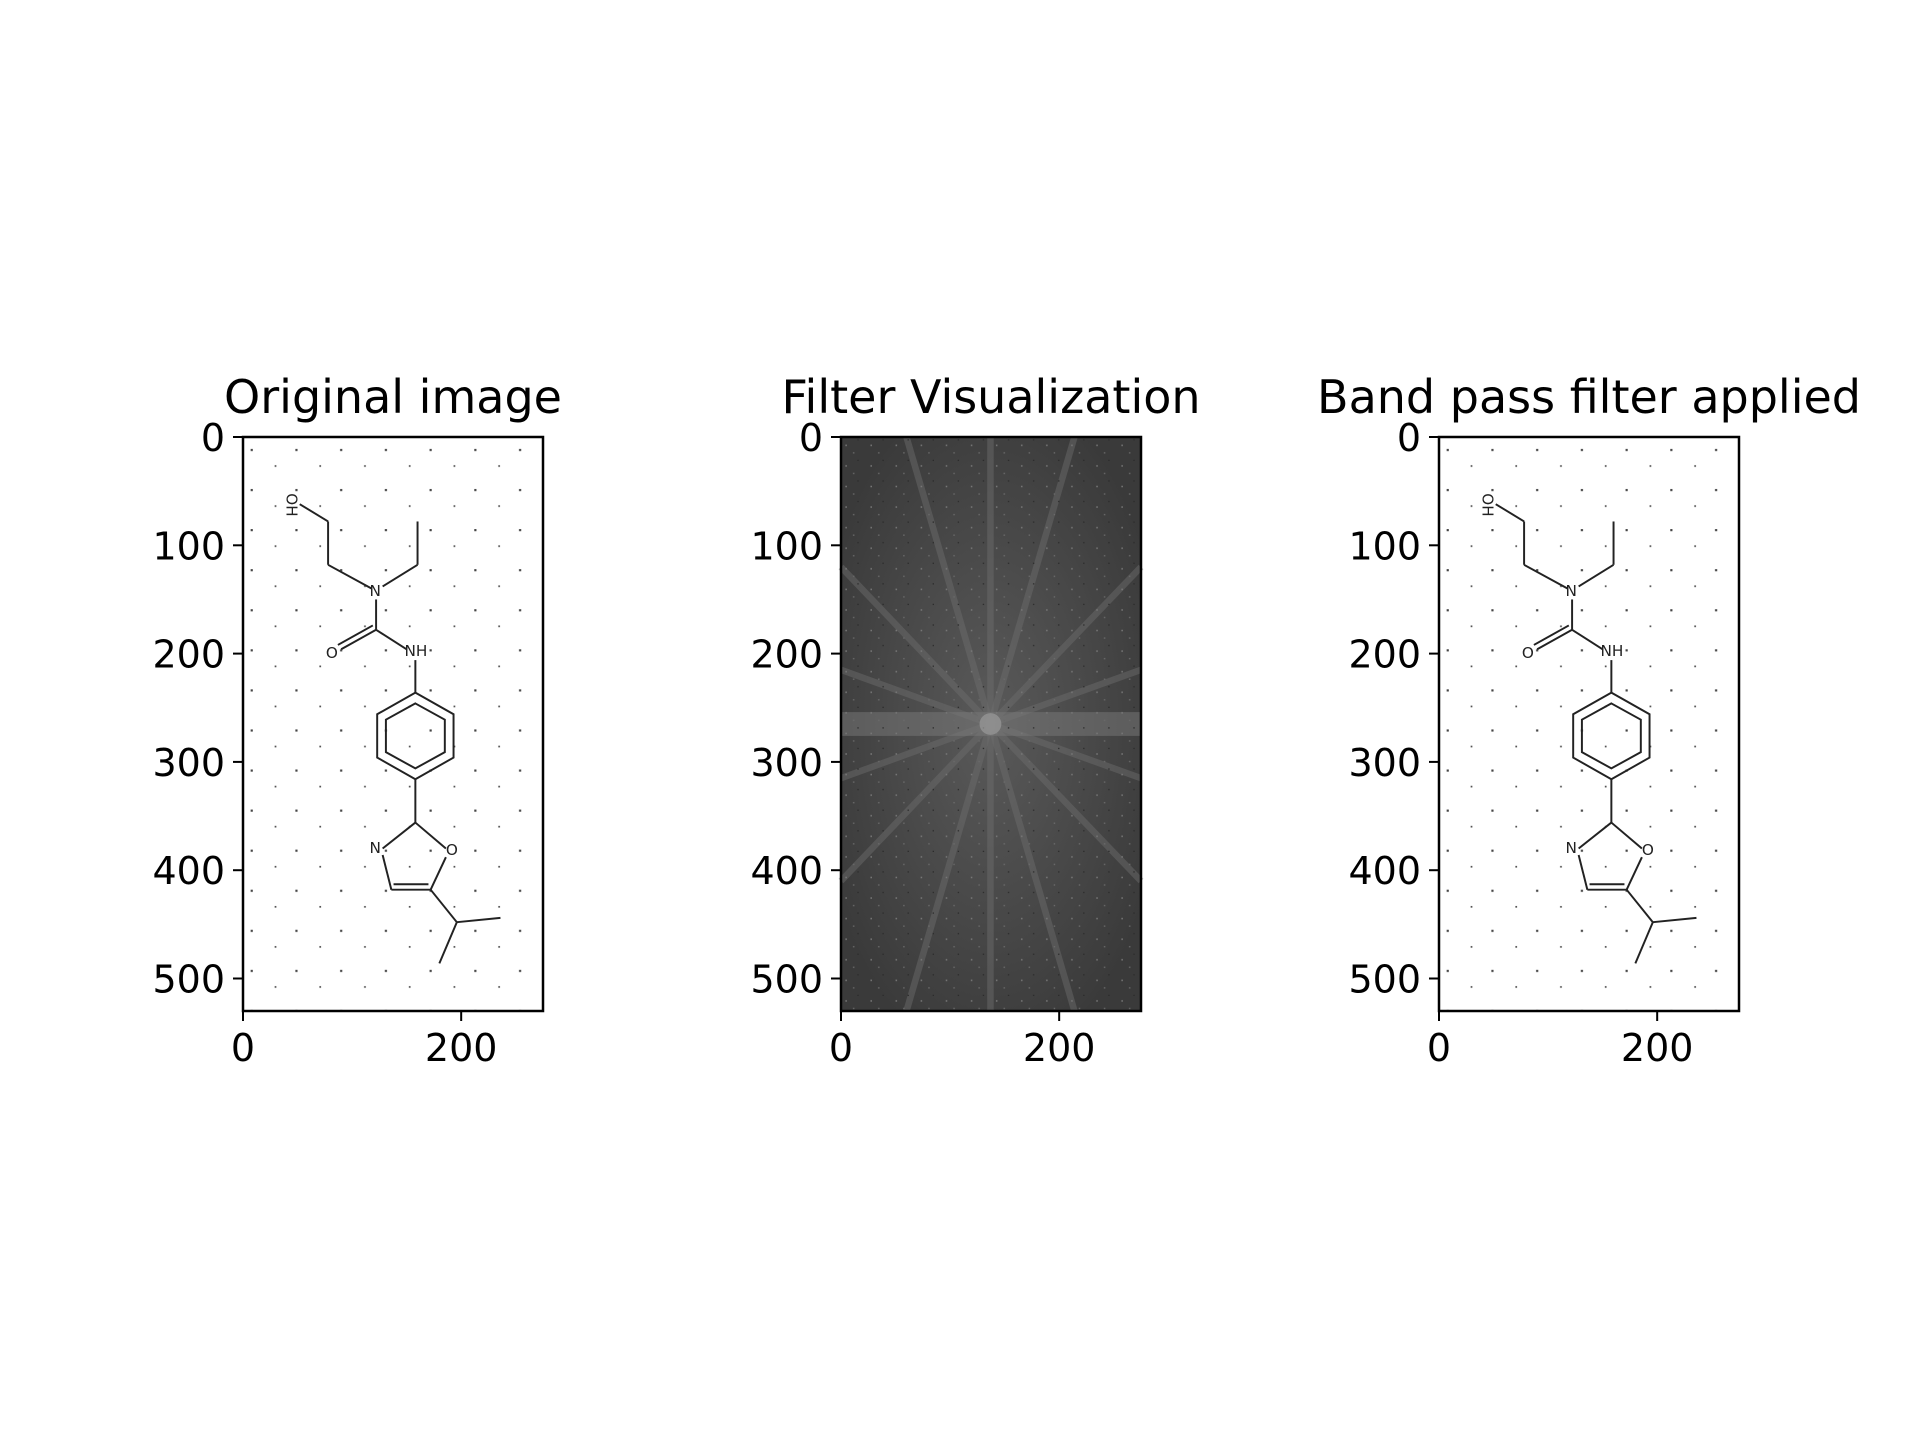  Describe the element at coordinates (393, 397) in the screenshot. I see `panel-title: Original image` at that location.